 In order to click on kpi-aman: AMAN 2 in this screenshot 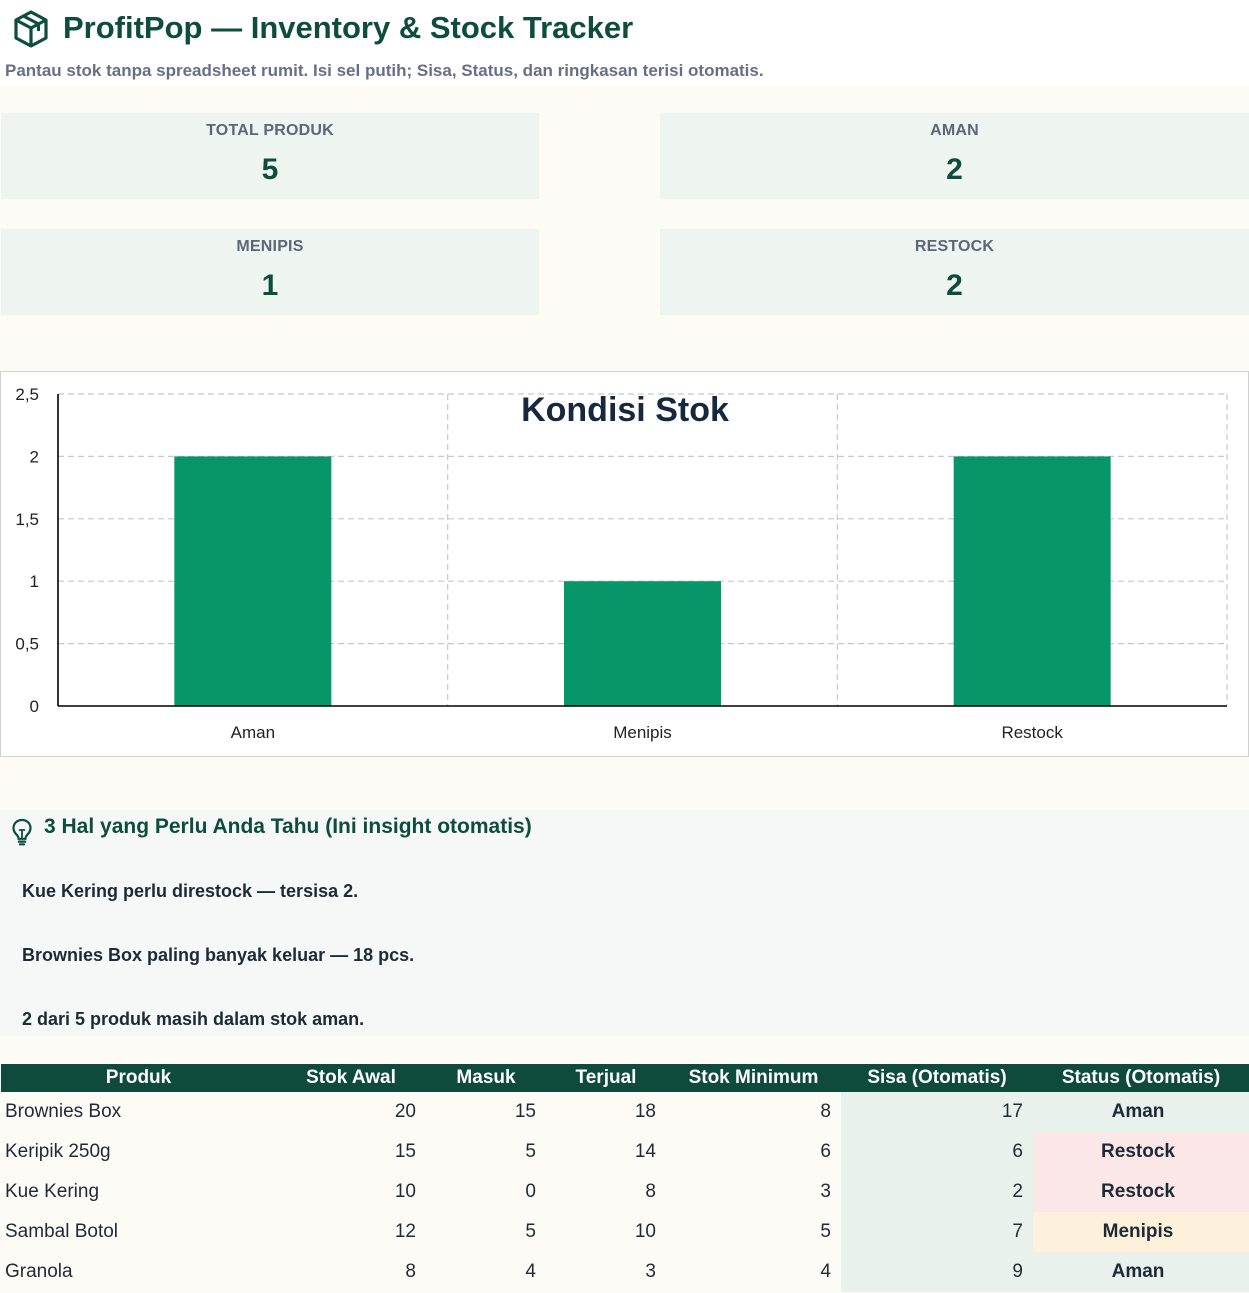, I will do `click(954, 156)`.